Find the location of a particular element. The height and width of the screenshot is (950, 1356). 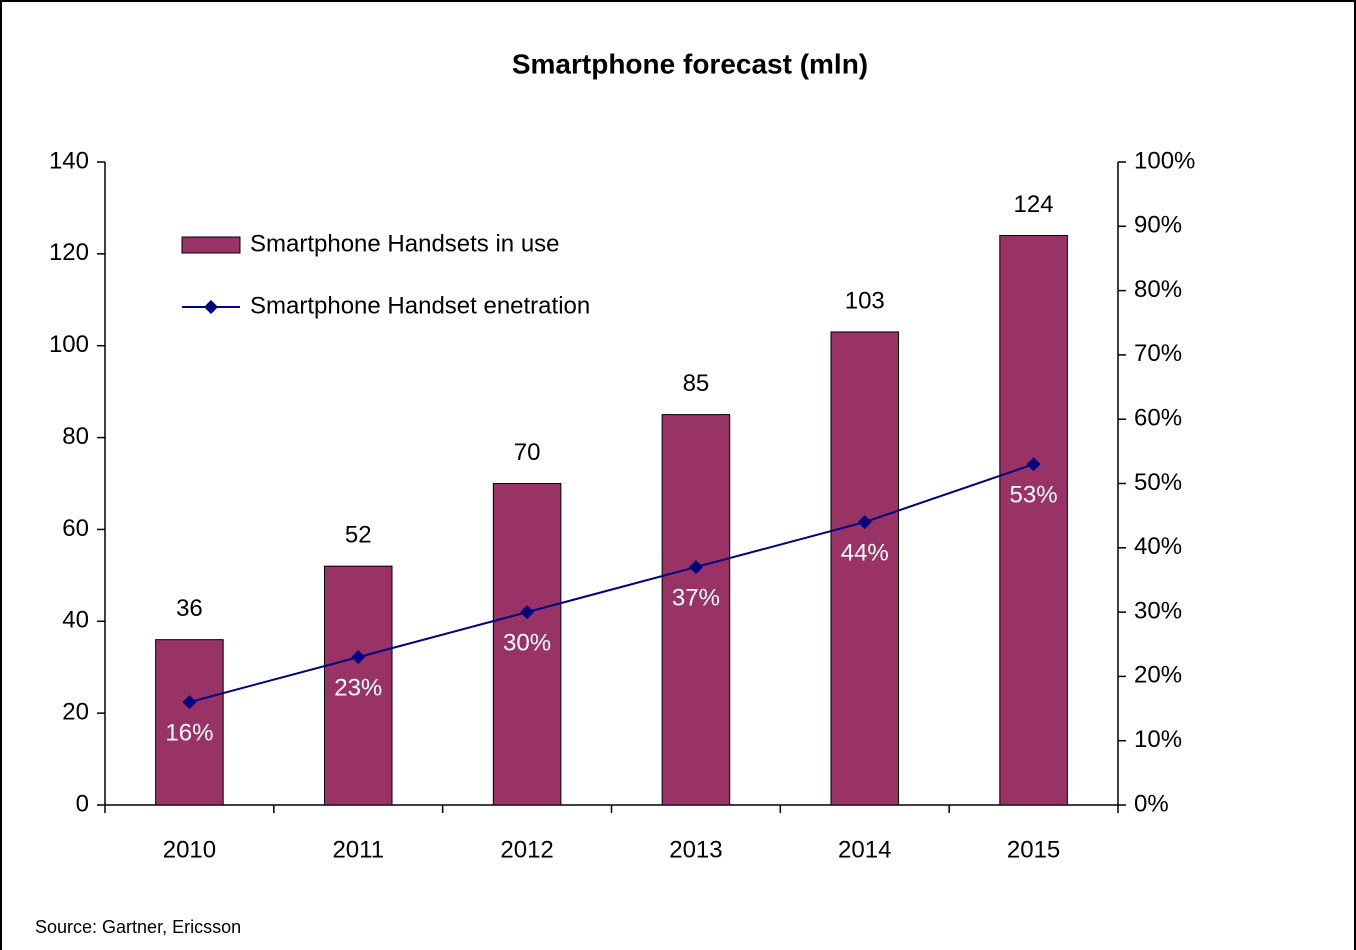

bar-value-label: 103 is located at coordinates (865, 300).